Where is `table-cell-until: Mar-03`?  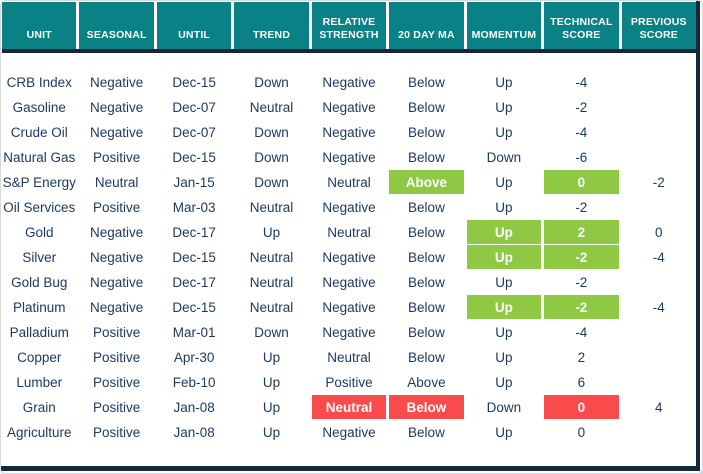 table-cell-until: Mar-03 is located at coordinates (194, 207).